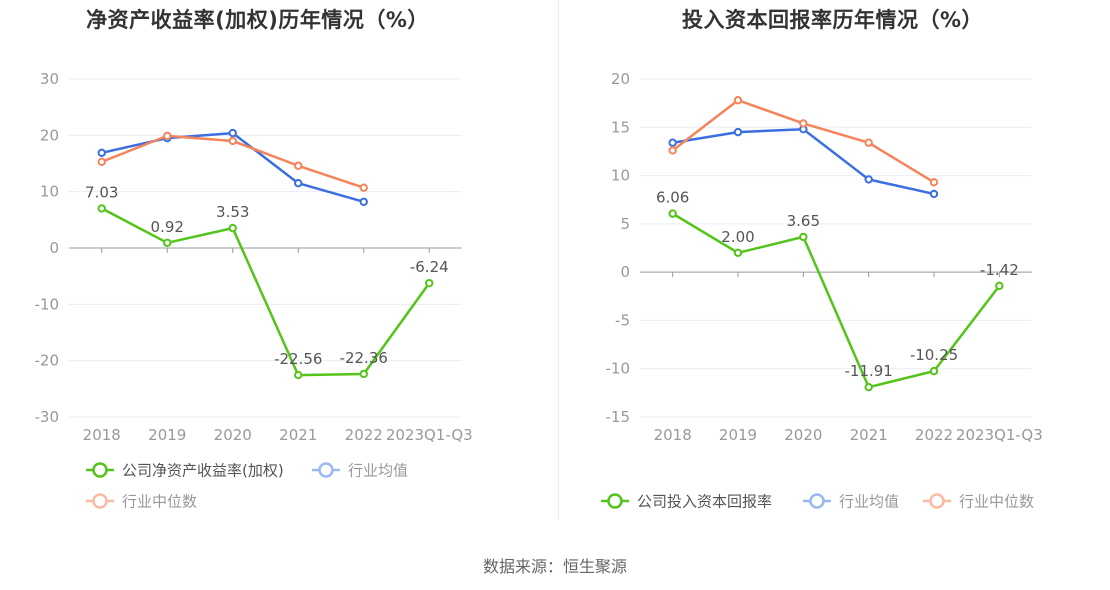 The height and width of the screenshot is (590, 1110). Describe the element at coordinates (999, 270) in the screenshot. I see `data-label: -1.42` at that location.